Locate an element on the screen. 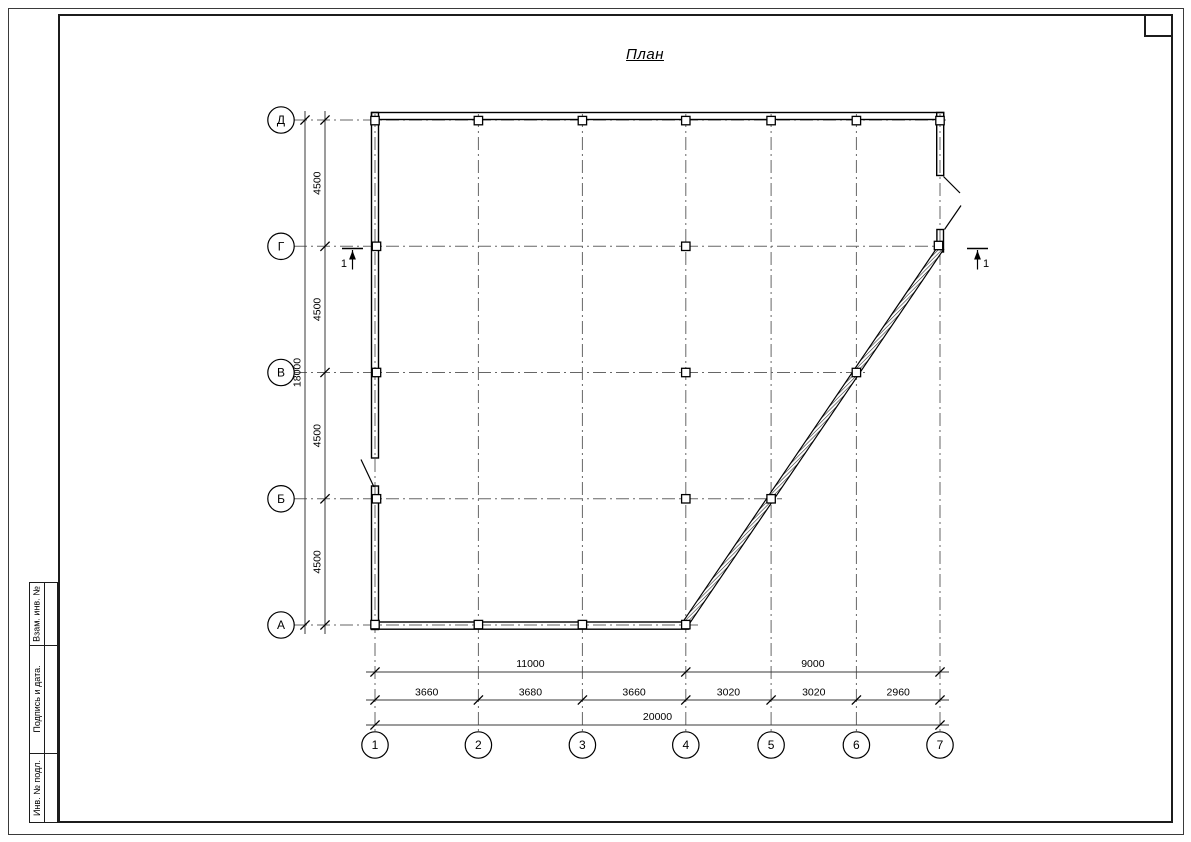 The width and height of the screenshot is (1191, 842). axis-bubble-label-Д: Д is located at coordinates (281, 120).